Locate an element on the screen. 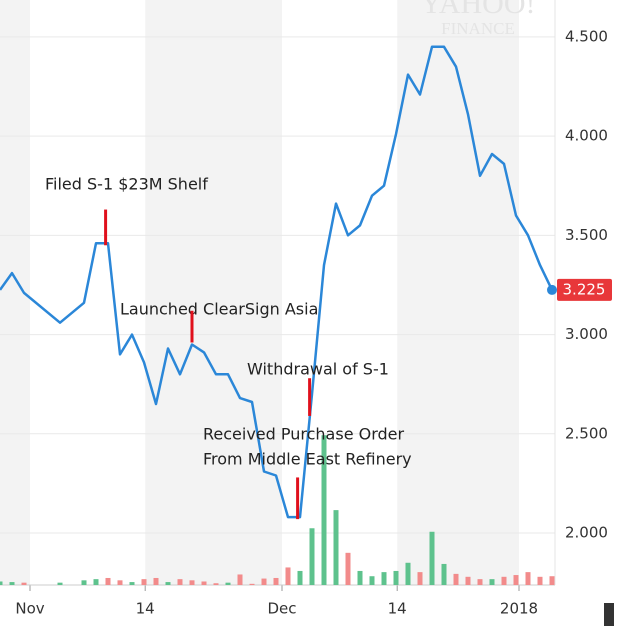 The height and width of the screenshot is (626, 617). y-tick-label: 4.500 is located at coordinates (586, 36).